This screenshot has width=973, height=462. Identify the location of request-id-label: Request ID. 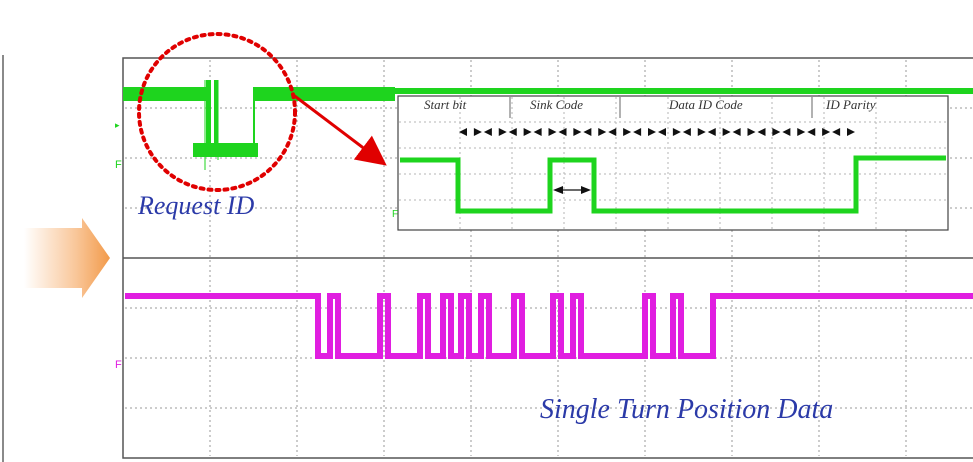
(195, 205).